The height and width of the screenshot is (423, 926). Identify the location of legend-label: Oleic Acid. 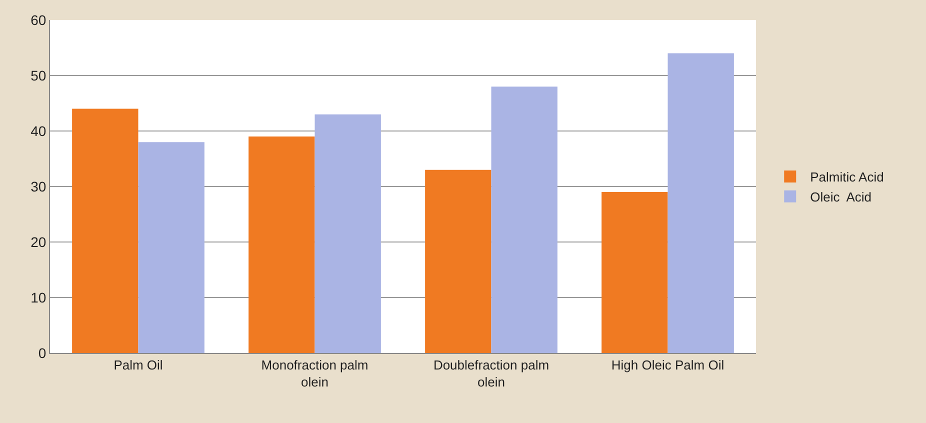
(841, 196).